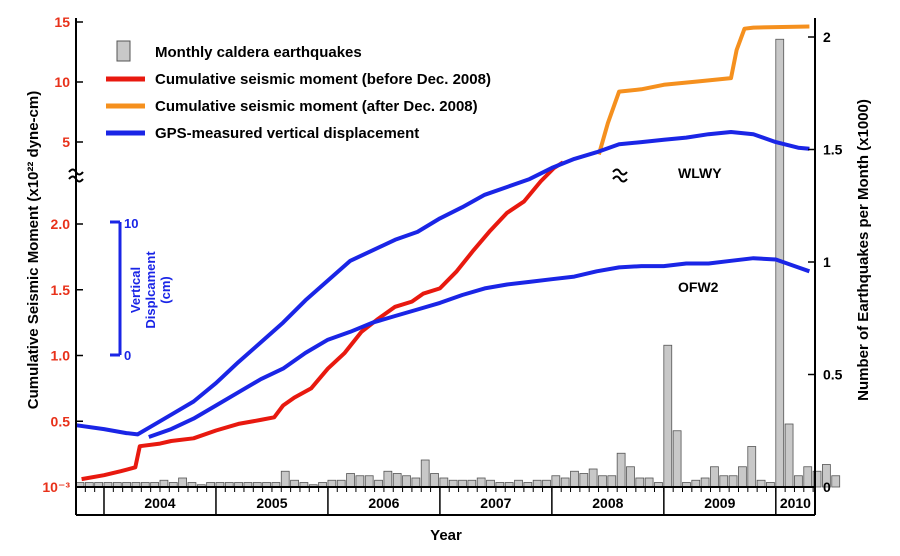 This screenshot has width=900, height=556. Describe the element at coordinates (127, 355) in the screenshot. I see `displacement-scale-bottom: 0` at that location.